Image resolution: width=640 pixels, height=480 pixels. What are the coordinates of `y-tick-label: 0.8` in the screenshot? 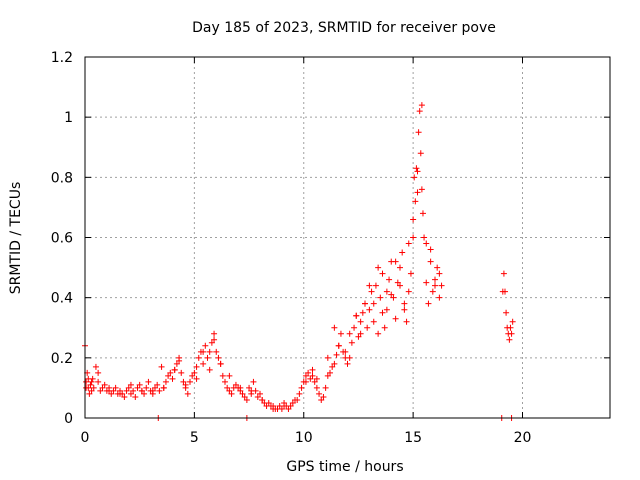 It's located at (62, 178).